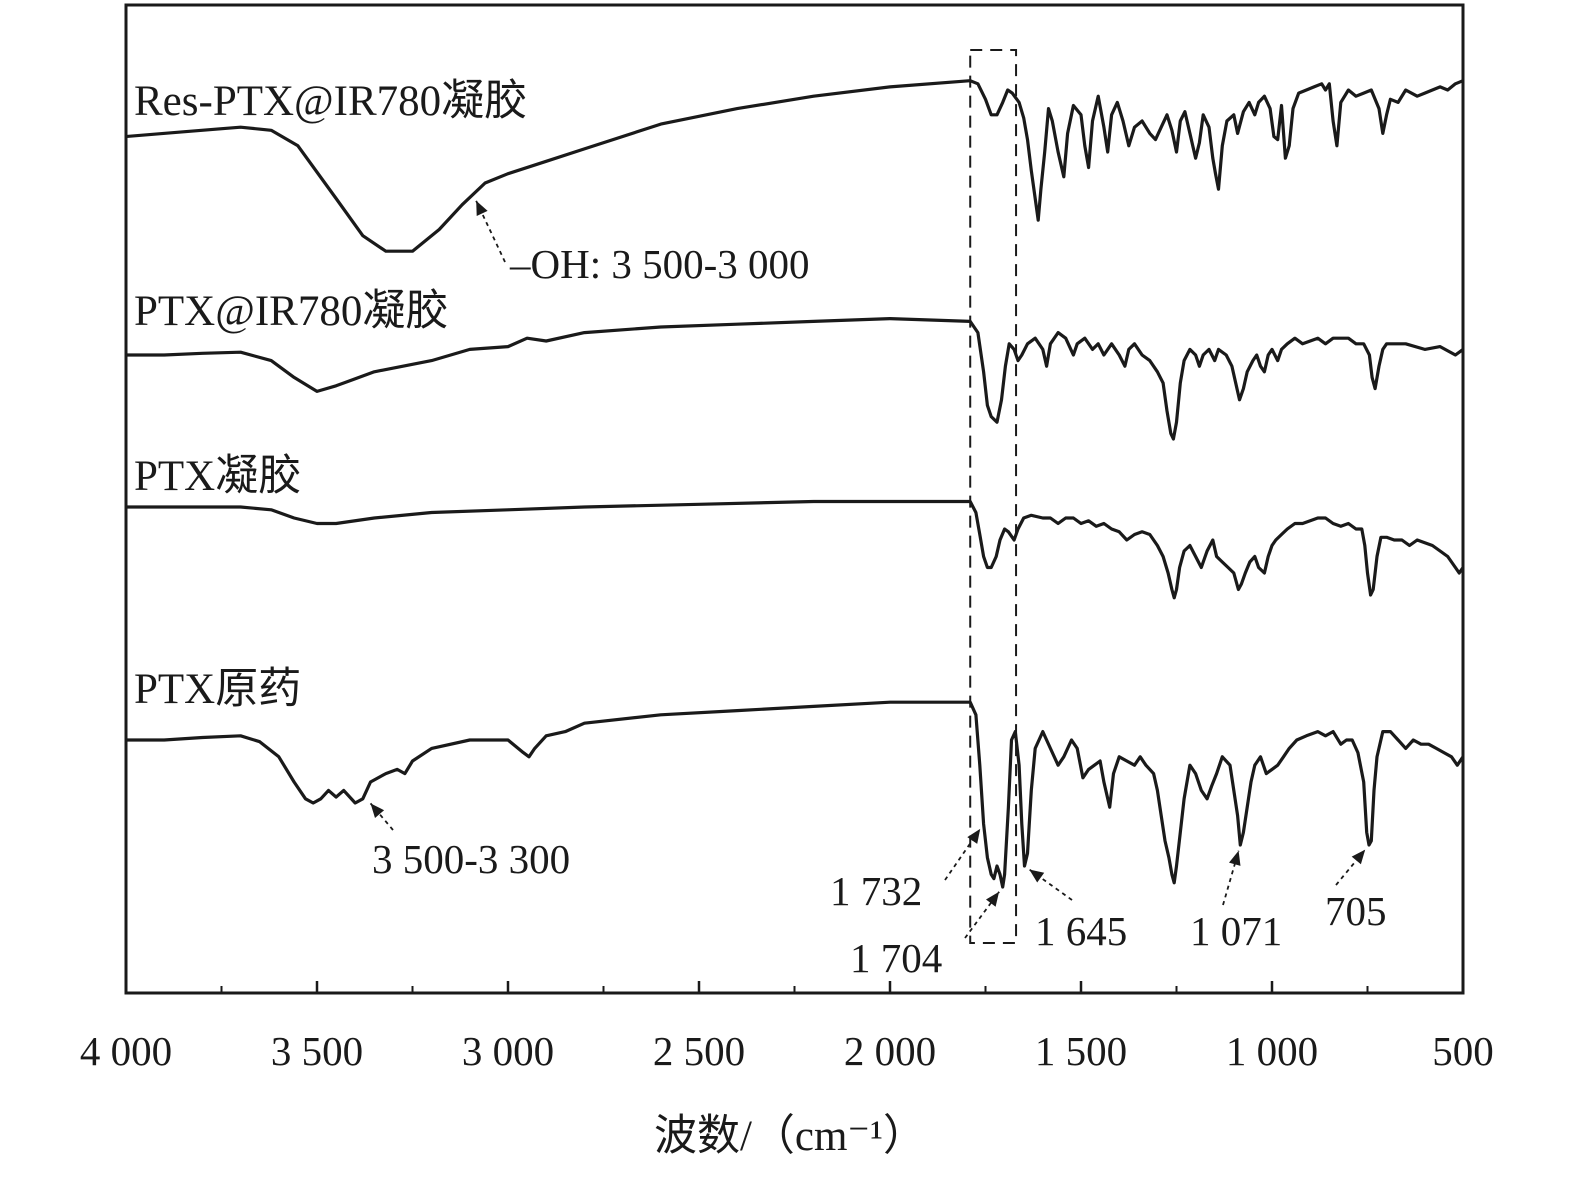  Describe the element at coordinates (217, 476) in the screenshot. I see `series-label: PTX凝胶` at that location.